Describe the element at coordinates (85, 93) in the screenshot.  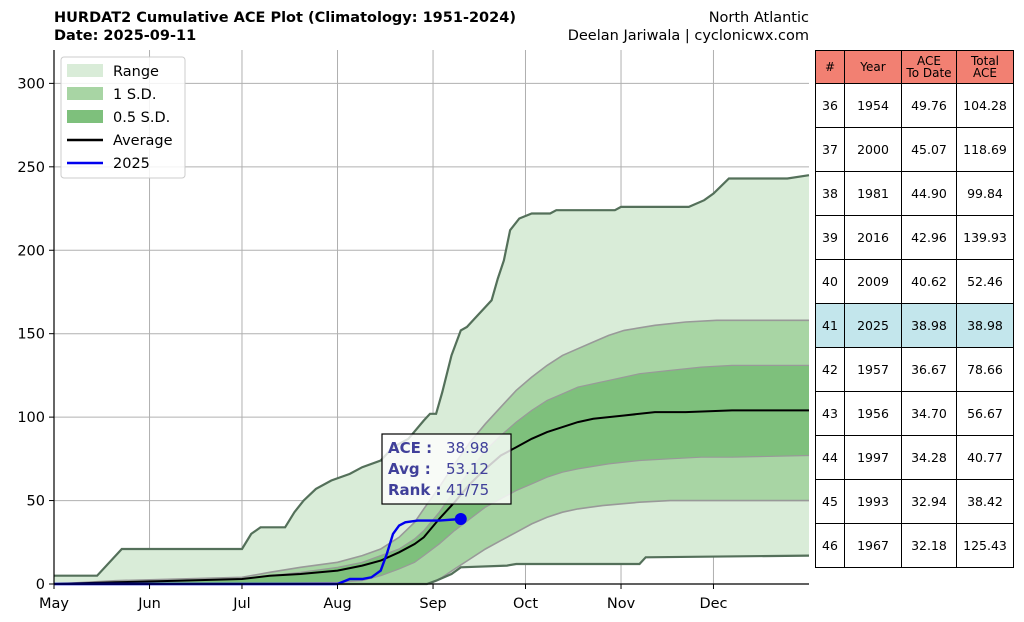
I see `legend-sd1-swatch` at that location.